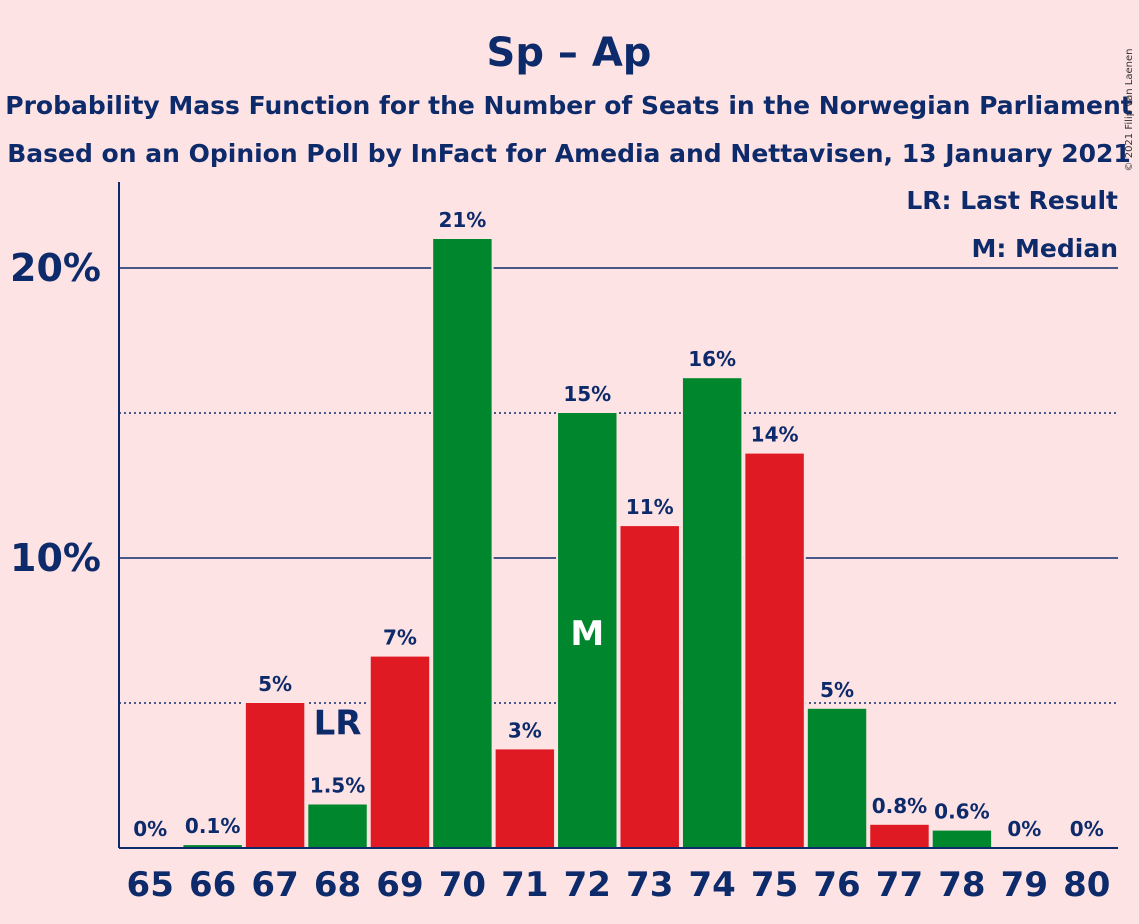 This screenshot has height=924, width=1139. What do you see at coordinates (961, 812) in the screenshot?
I see `data-label: 0.6%` at bounding box center [961, 812].